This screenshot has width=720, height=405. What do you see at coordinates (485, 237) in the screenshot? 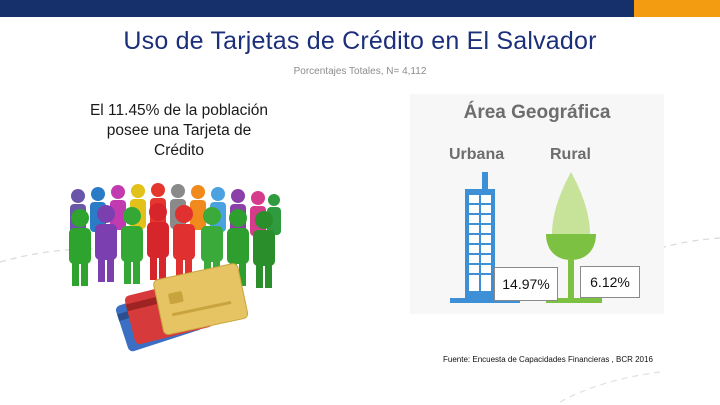
I see `building-icon` at bounding box center [485, 237].